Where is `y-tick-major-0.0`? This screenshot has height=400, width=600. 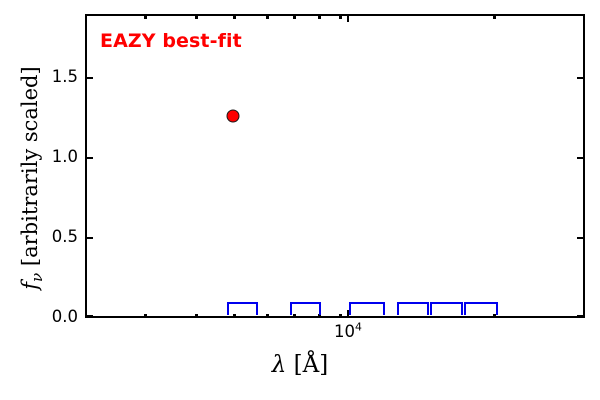
y-tick-major-0.0 is located at coordinates (89, 316).